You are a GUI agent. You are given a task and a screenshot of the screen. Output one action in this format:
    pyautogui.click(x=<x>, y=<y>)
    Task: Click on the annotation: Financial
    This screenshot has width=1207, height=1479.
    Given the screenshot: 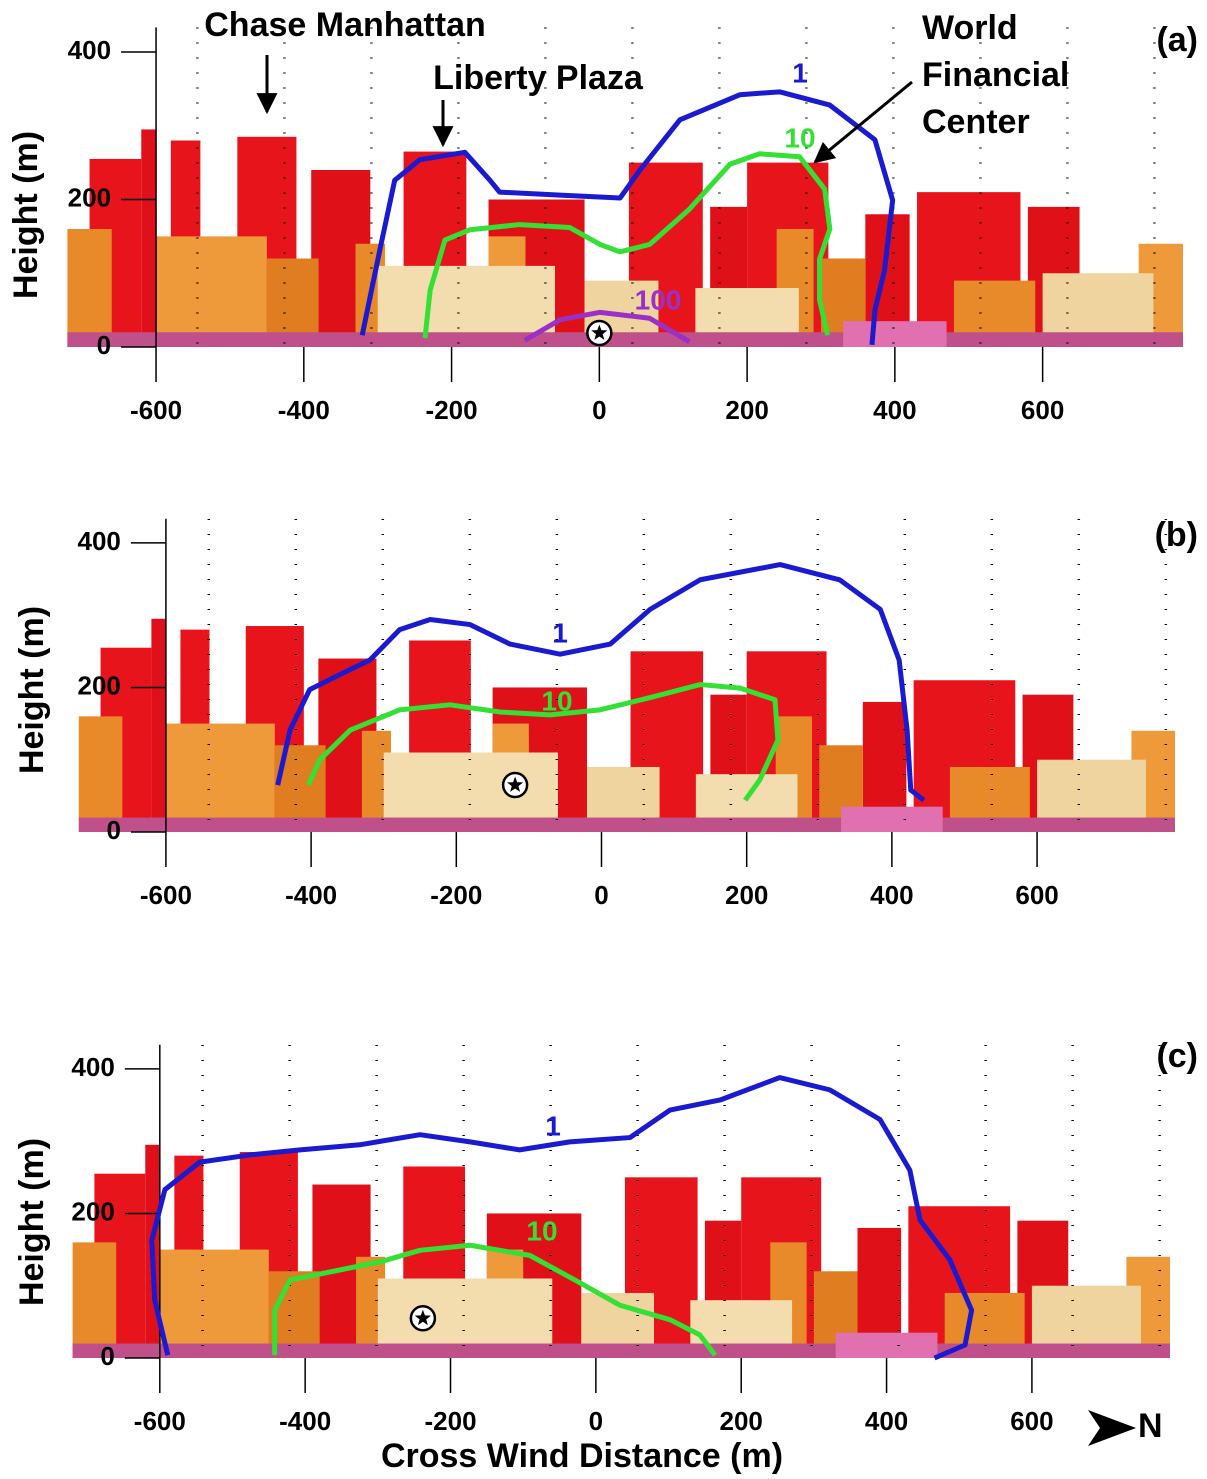 What is the action you would take?
    pyautogui.click(x=995, y=75)
    